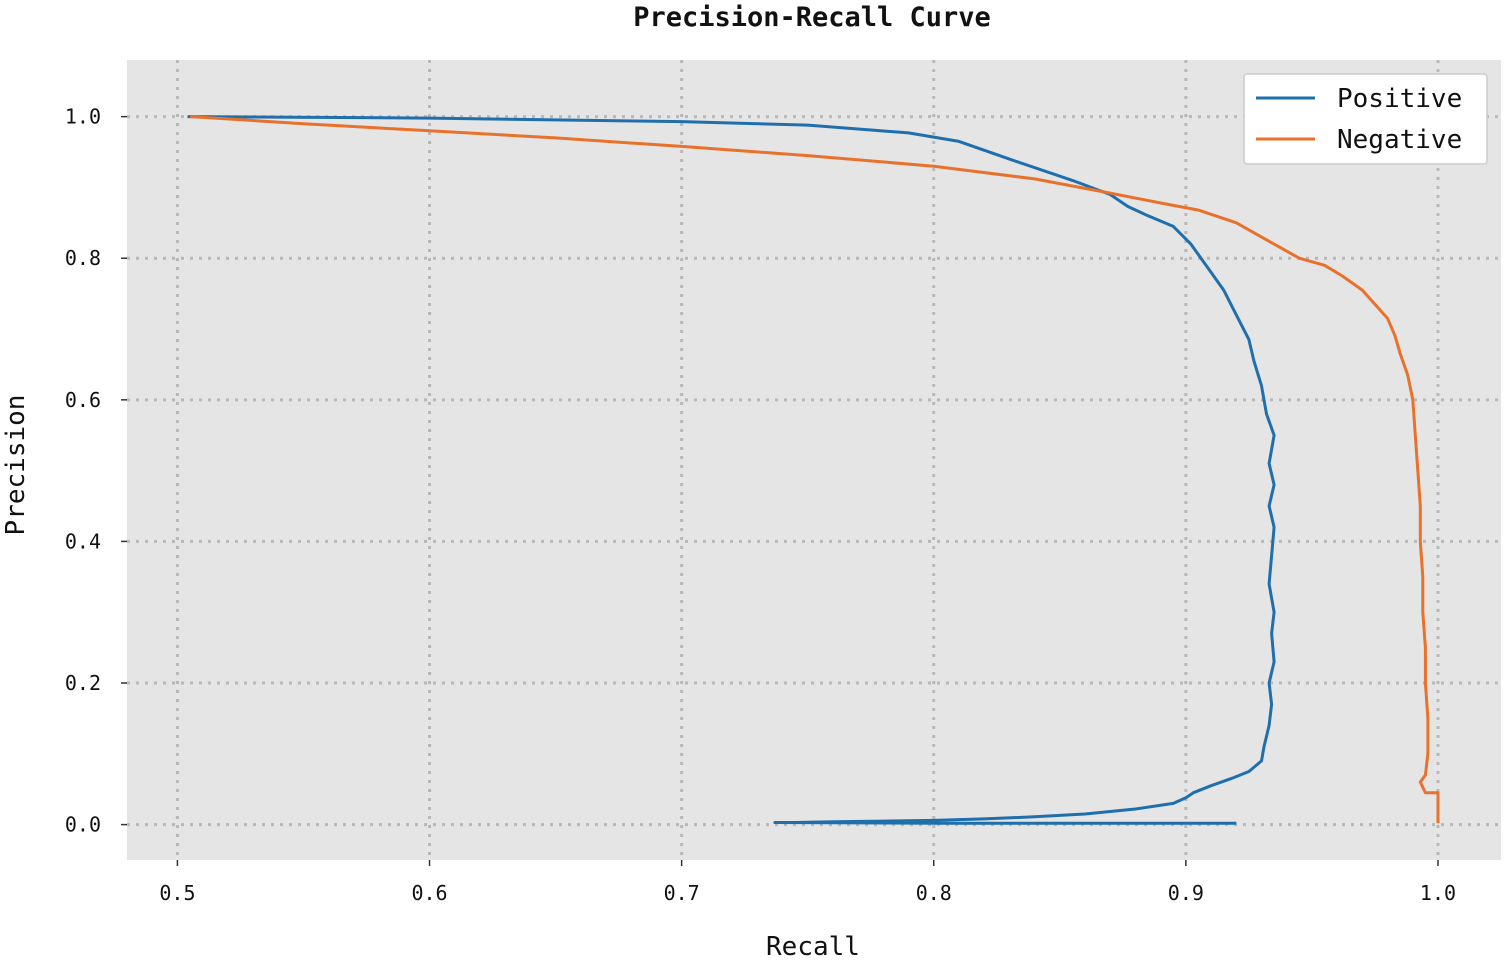 This screenshot has width=1505, height=962. I want to click on x-axis-label: Recall, so click(813, 947).